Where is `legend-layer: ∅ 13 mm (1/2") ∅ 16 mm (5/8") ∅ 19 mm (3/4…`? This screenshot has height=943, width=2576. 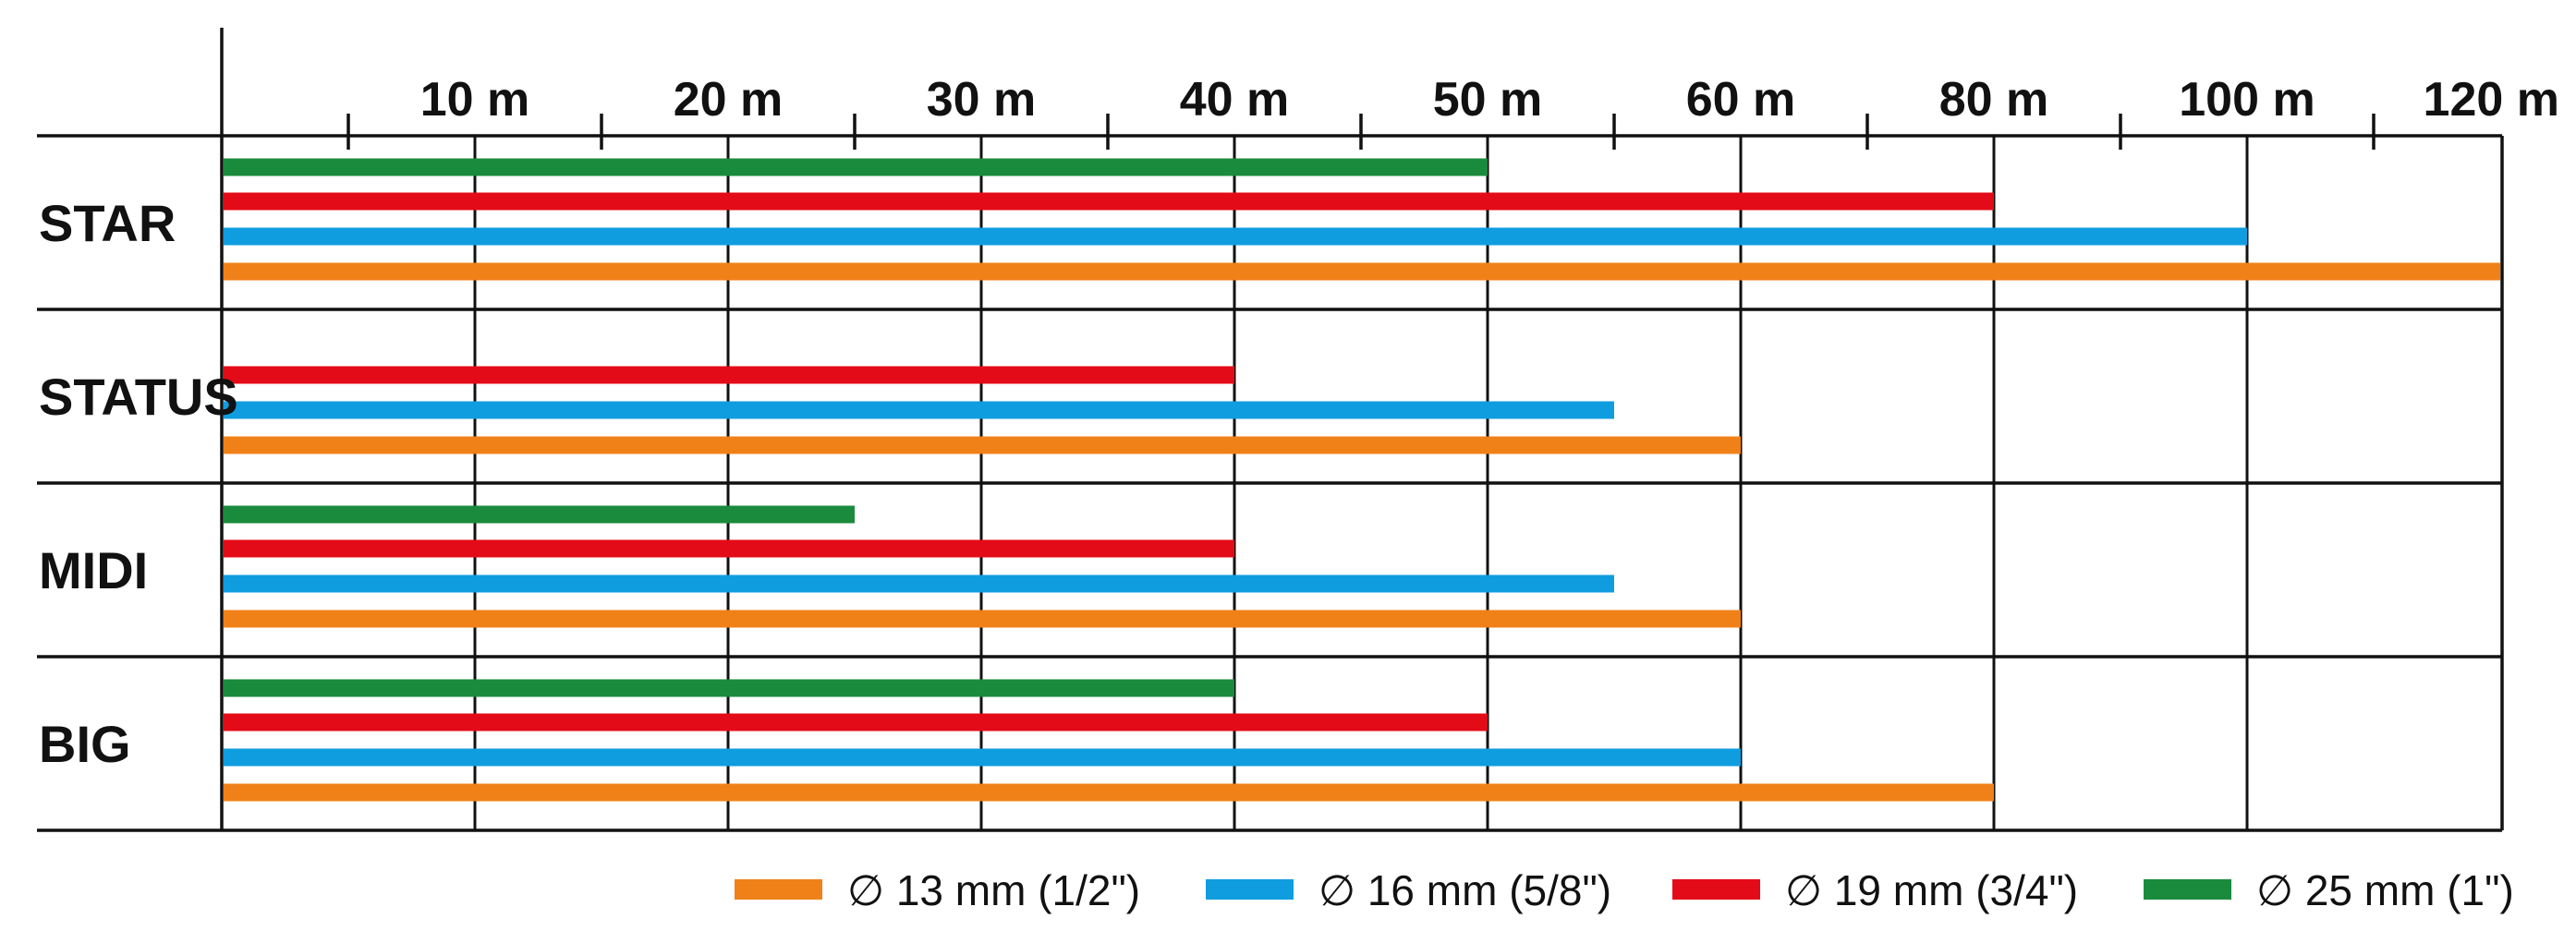 legend-layer: ∅ 13 mm (1/2") ∅ 16 mm (5/8") ∅ 19 mm (3/4… is located at coordinates (1624, 890).